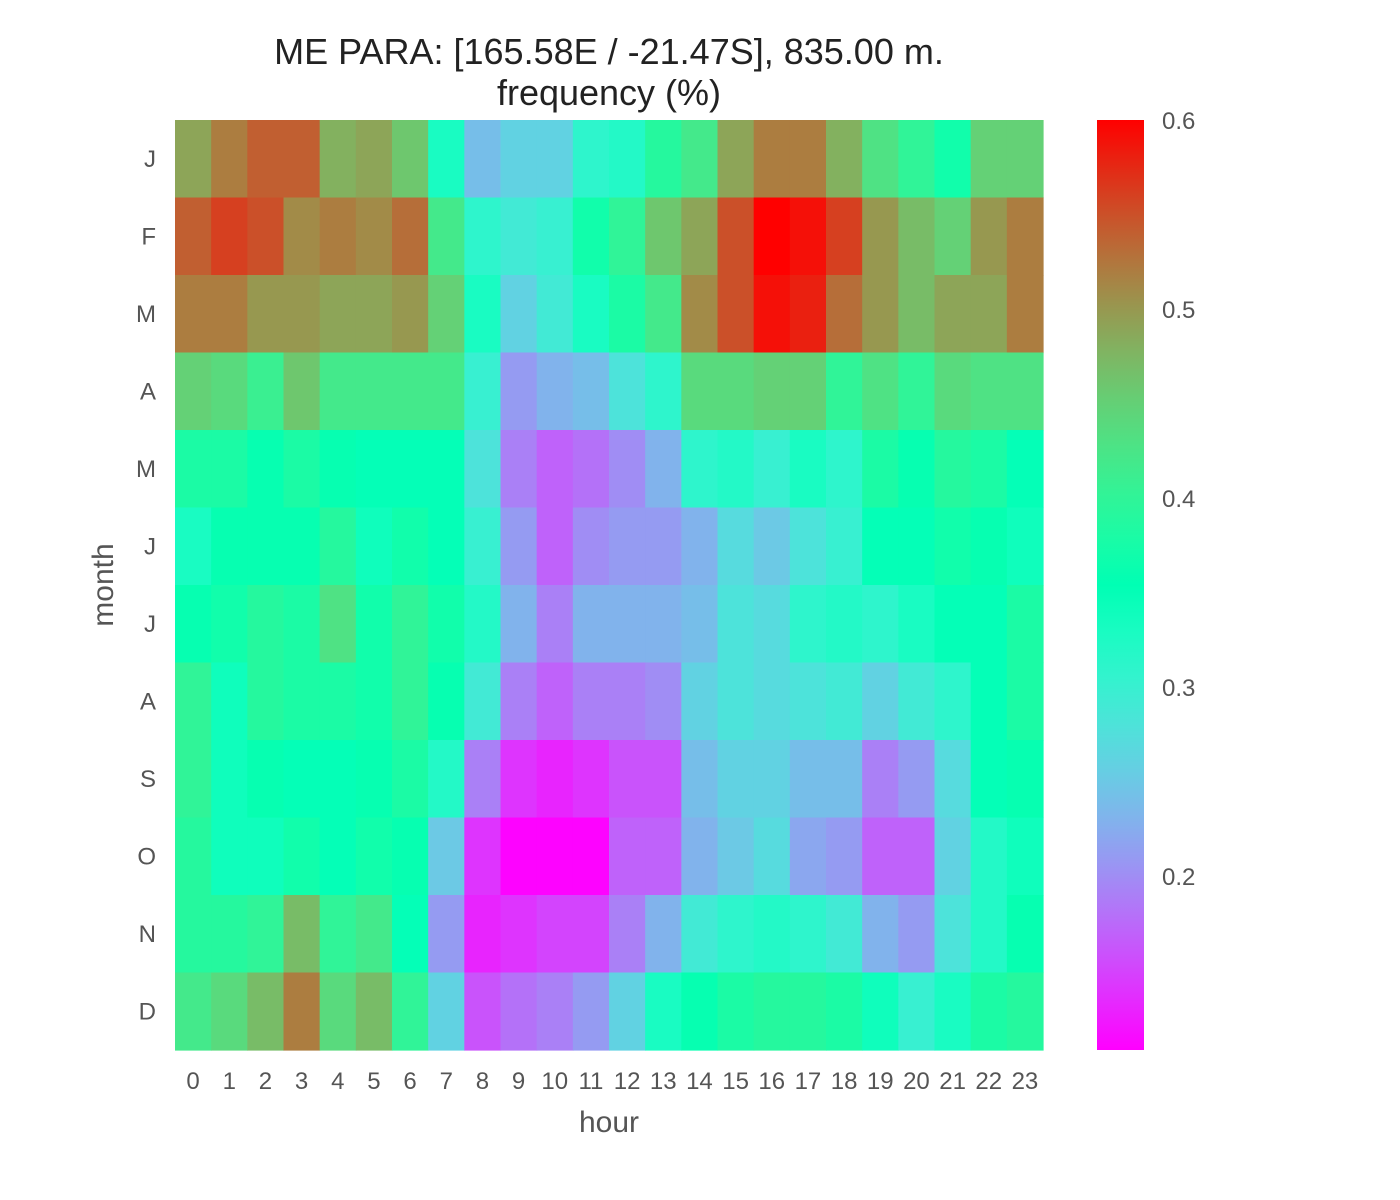 The image size is (1400, 1200). Describe the element at coordinates (150, 624) in the screenshot. I see `y-tick-label: J` at that location.